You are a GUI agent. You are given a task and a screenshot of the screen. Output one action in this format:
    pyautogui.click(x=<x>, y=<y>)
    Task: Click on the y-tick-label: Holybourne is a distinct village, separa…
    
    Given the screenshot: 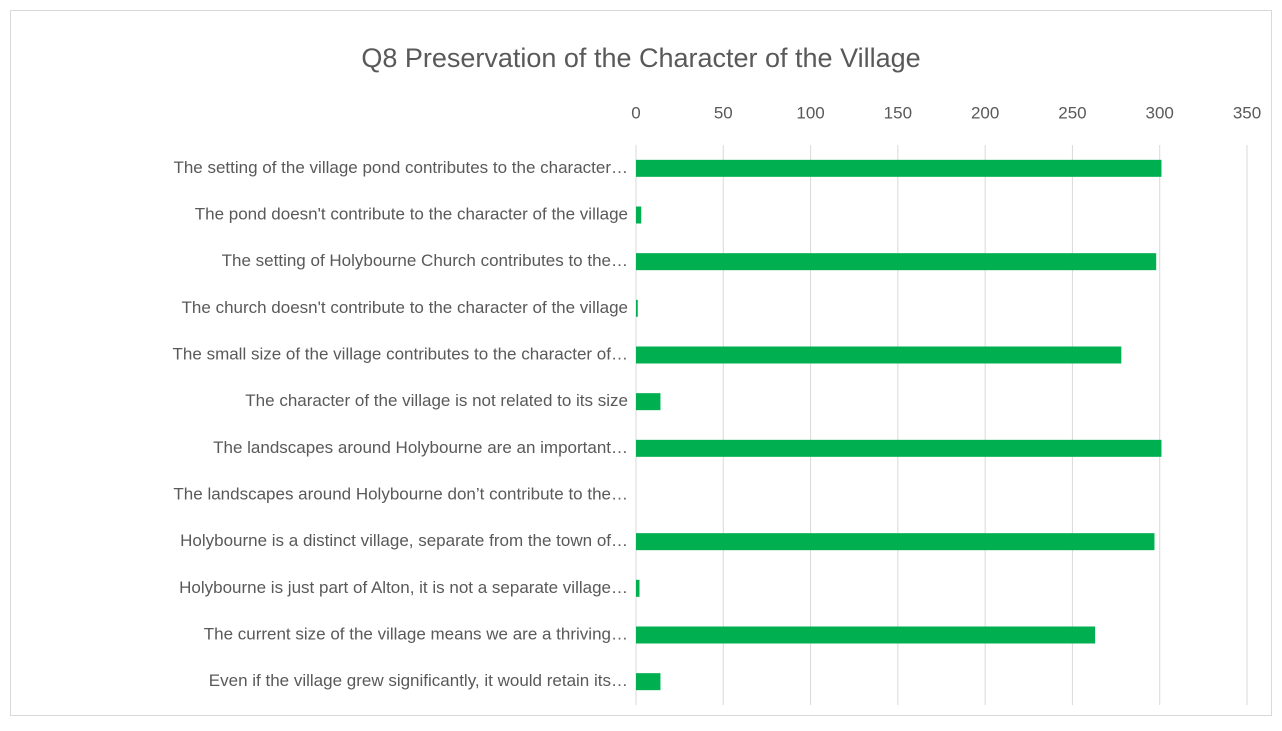 What is the action you would take?
    pyautogui.click(x=404, y=540)
    